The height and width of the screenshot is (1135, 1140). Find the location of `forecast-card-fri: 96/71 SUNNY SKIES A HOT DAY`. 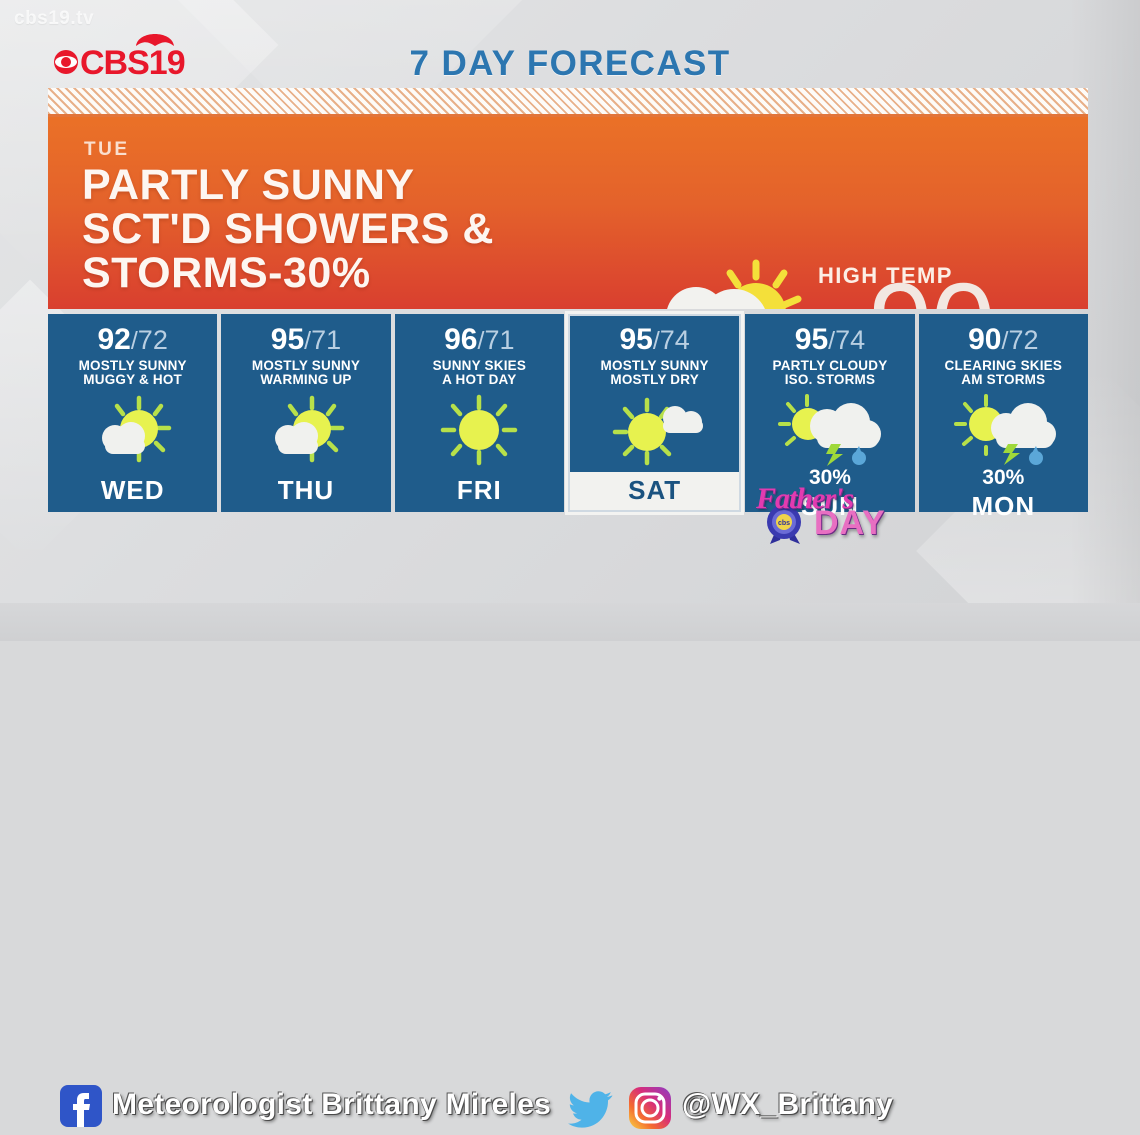

forecast-card-fri: 96/71 SUNNY SKIES A HOT DAY is located at coordinates (479, 413).